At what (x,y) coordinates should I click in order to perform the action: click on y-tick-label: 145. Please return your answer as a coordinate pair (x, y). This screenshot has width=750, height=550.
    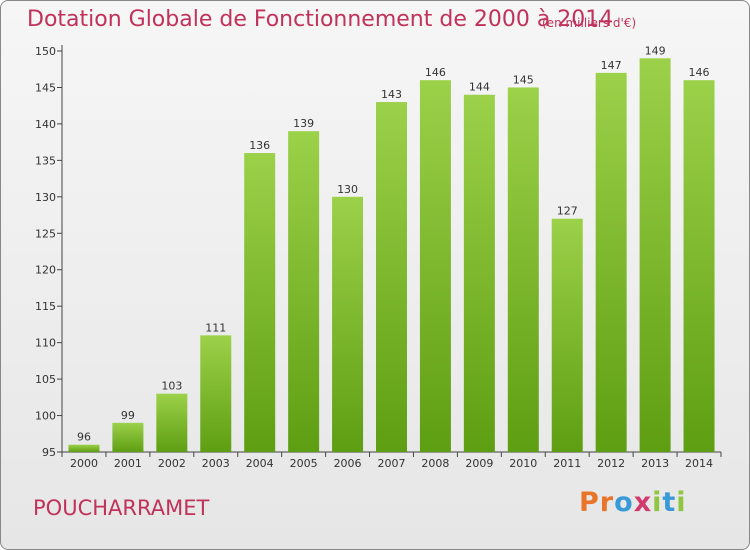
    Looking at the image, I should click on (45, 87).